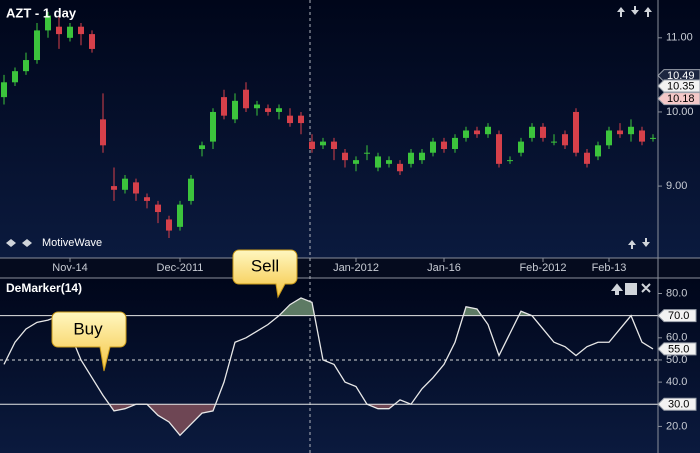 The width and height of the screenshot is (700, 453). I want to click on y-tick-label: 50.0, so click(676, 360).